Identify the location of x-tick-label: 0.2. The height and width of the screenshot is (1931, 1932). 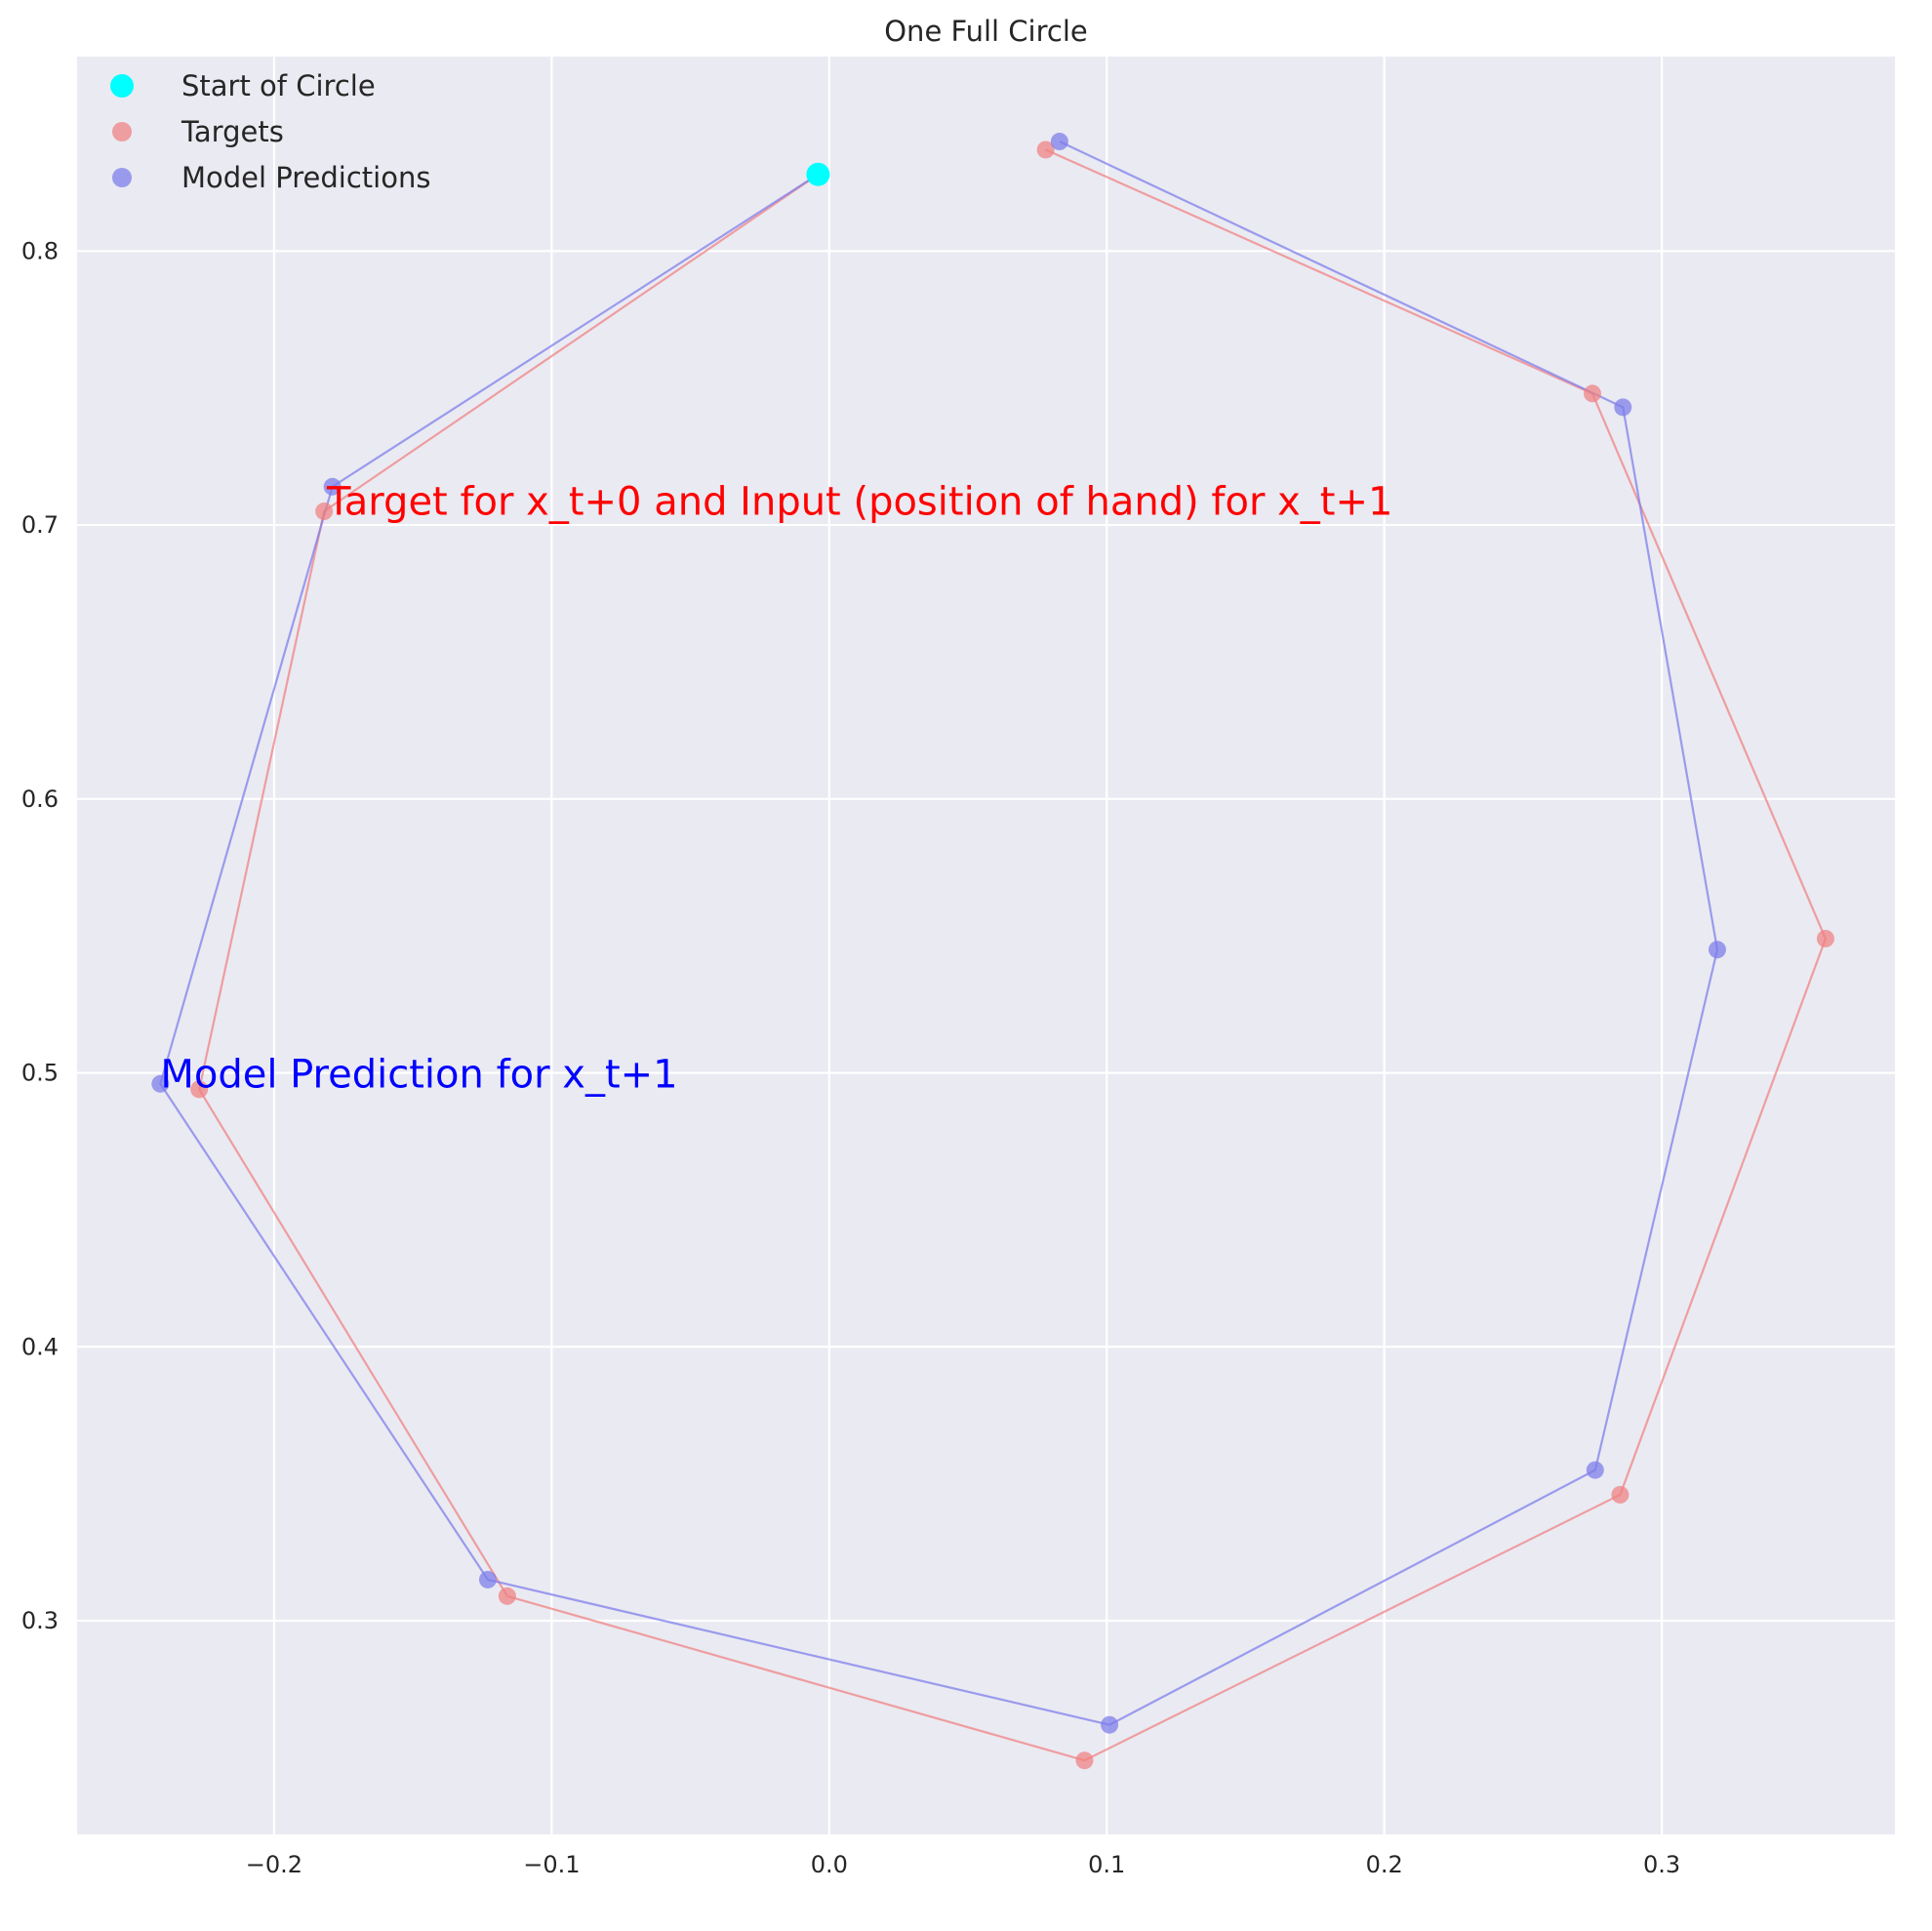
(1384, 1864).